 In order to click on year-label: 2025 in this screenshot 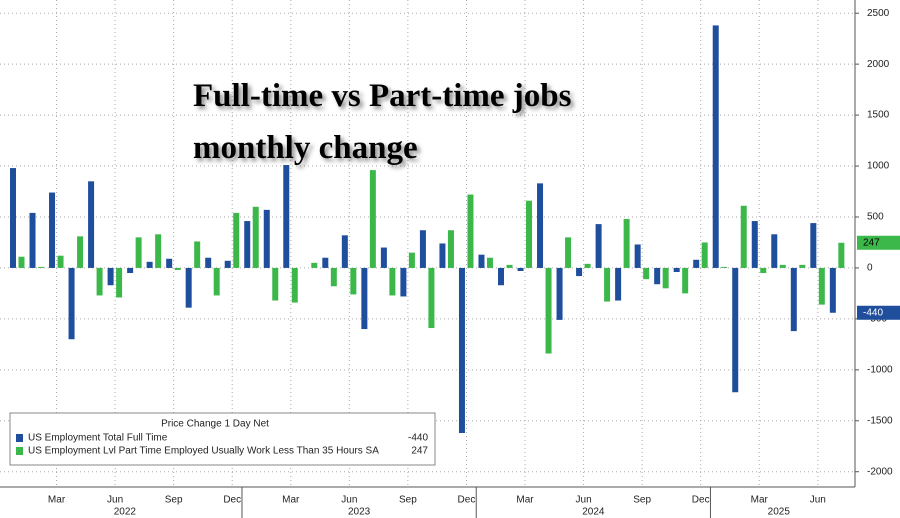, I will do `click(779, 512)`.